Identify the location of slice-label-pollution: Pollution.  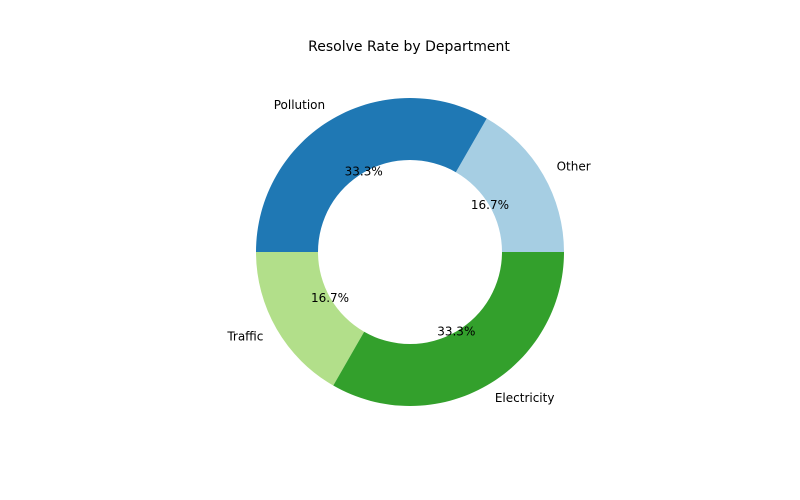
(299, 105).